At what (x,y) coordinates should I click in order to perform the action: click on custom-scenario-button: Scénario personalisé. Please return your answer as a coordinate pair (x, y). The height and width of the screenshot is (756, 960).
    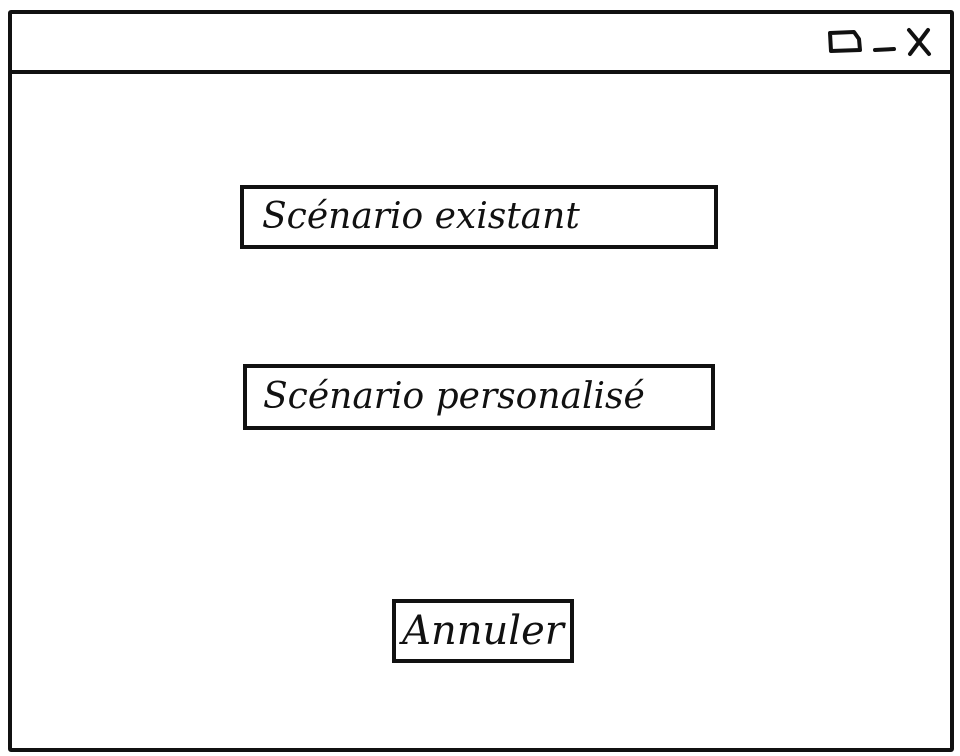
    Looking at the image, I should click on (479, 397).